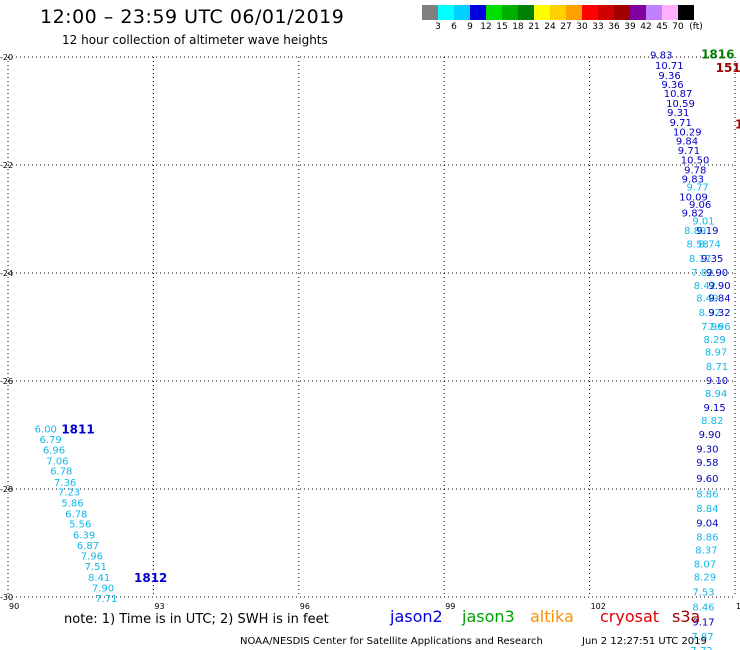 This screenshot has height=650, width=740. What do you see at coordinates (61, 472) in the screenshot?
I see `wave-height-point: 6.78` at bounding box center [61, 472].